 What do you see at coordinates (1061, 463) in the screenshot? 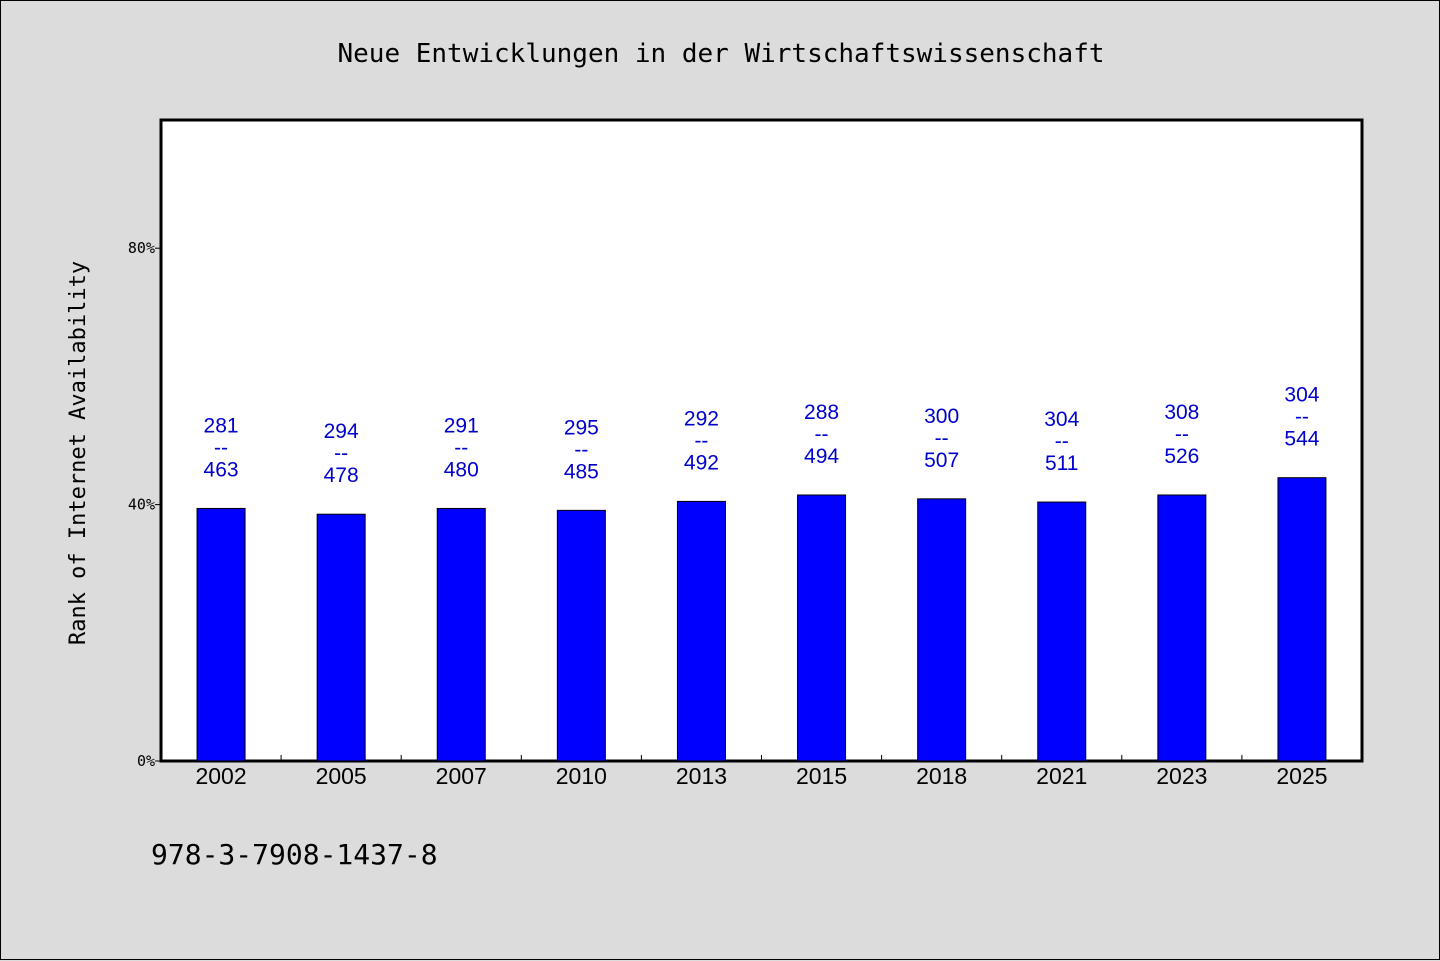
I see `bar-label-bottom: 511` at bounding box center [1061, 463].